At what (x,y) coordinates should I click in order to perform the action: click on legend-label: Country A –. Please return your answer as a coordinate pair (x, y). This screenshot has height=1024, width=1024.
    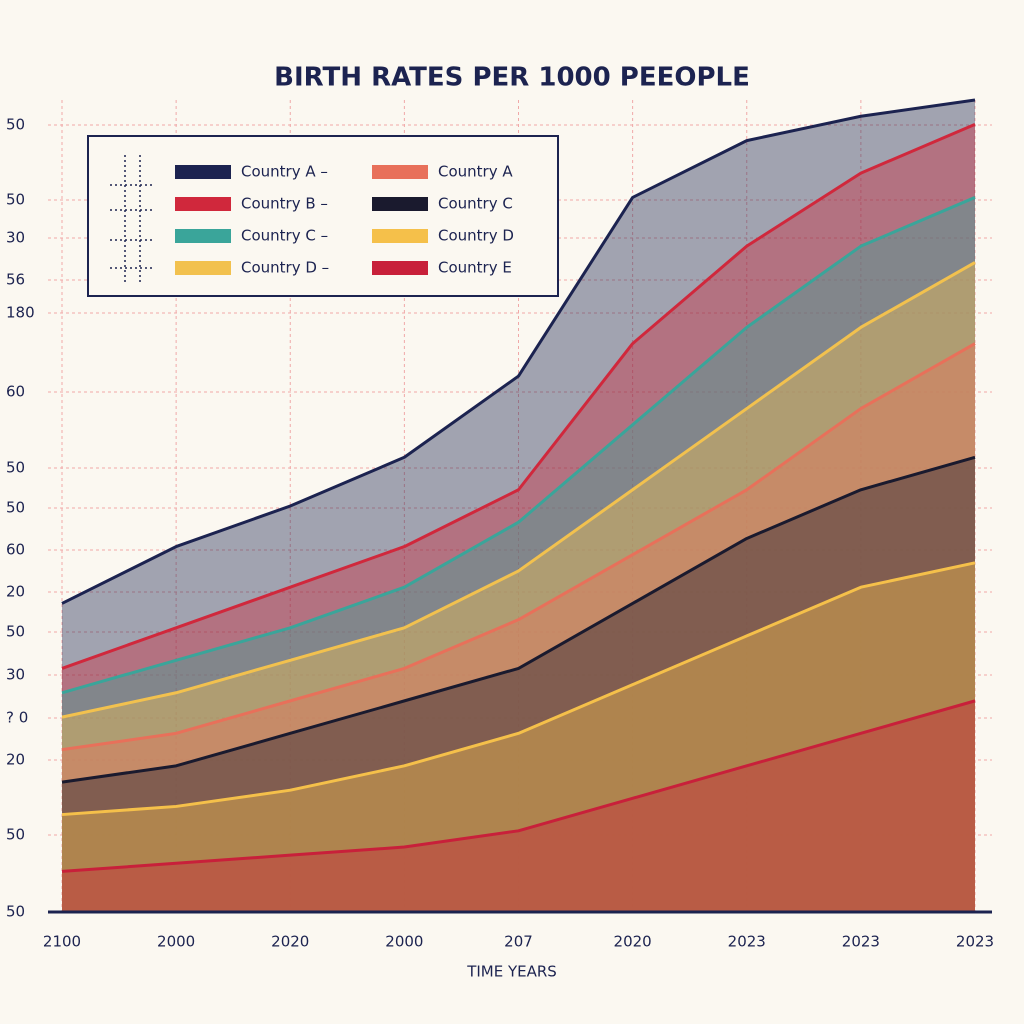
    Looking at the image, I should click on (284, 172).